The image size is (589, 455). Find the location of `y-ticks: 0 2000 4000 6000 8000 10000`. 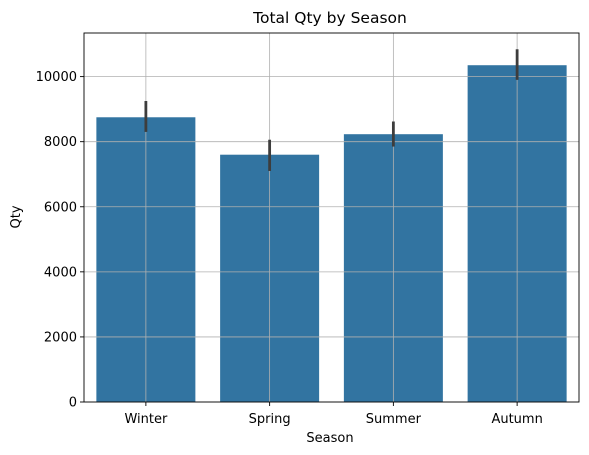

y-ticks: 0 2000 4000 6000 8000 10000 is located at coordinates (60, 240).